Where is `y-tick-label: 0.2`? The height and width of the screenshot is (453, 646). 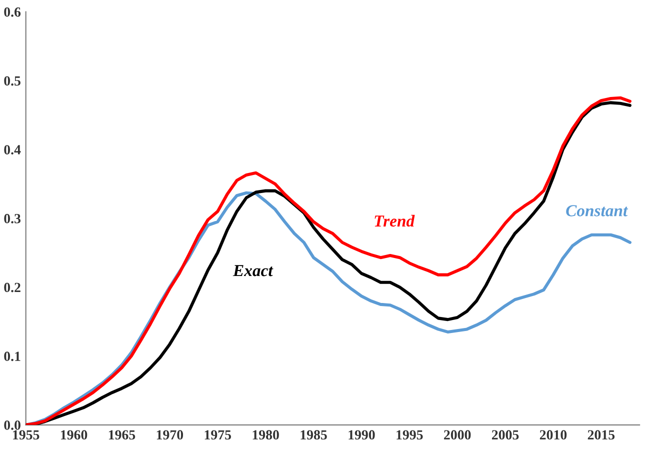 y-tick-label: 0.2 is located at coordinates (12, 287).